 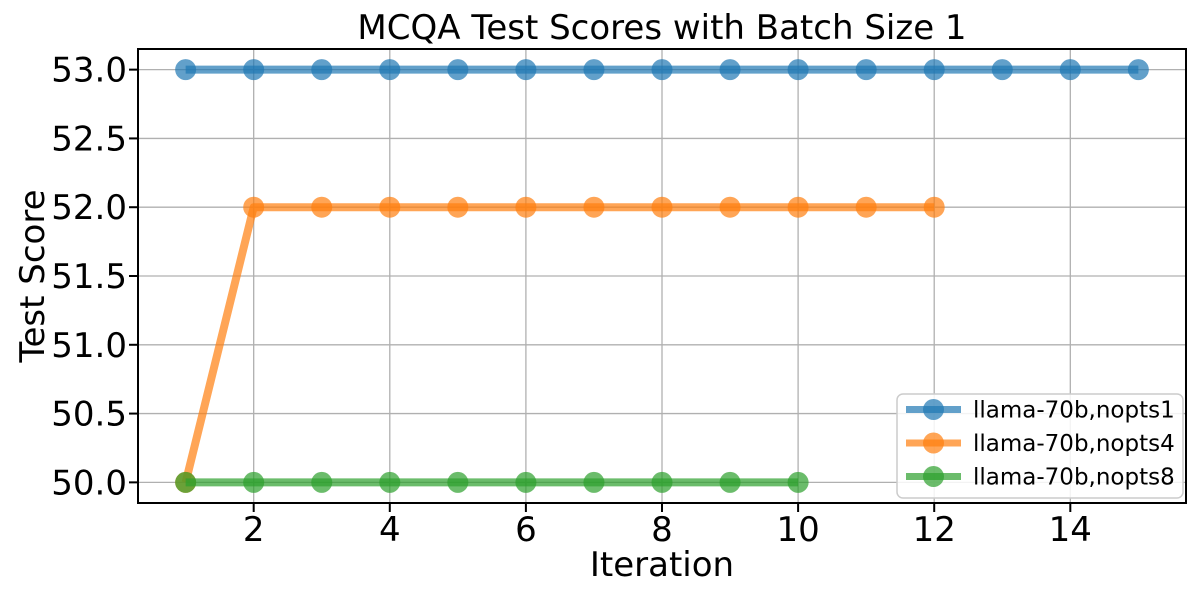 I want to click on legend-box, so click(x=1040, y=446).